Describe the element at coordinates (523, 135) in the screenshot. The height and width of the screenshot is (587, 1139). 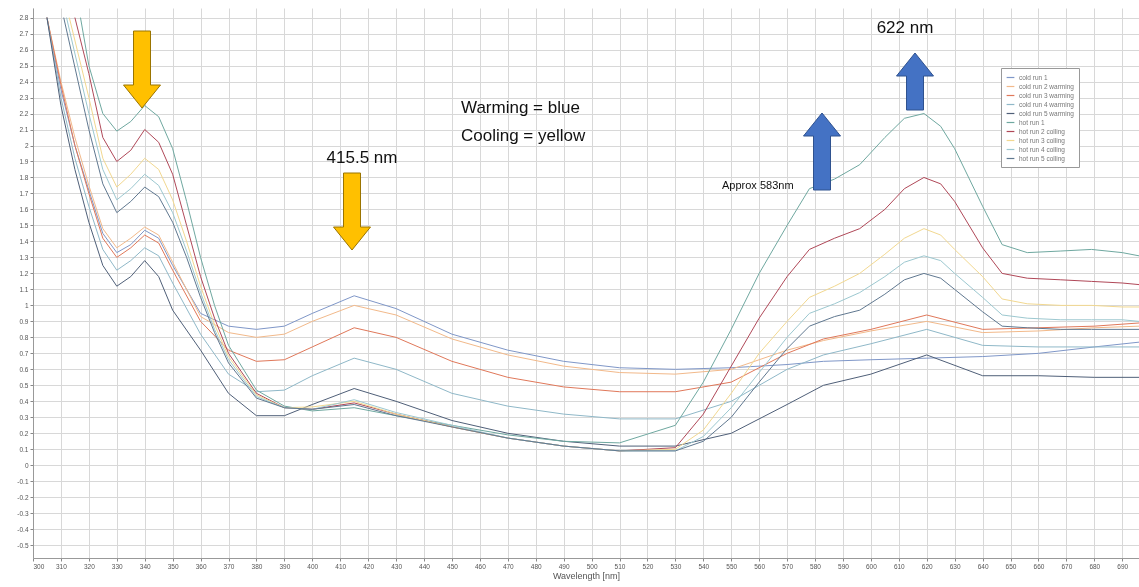
I see `annotation: Cooling = yellow` at that location.